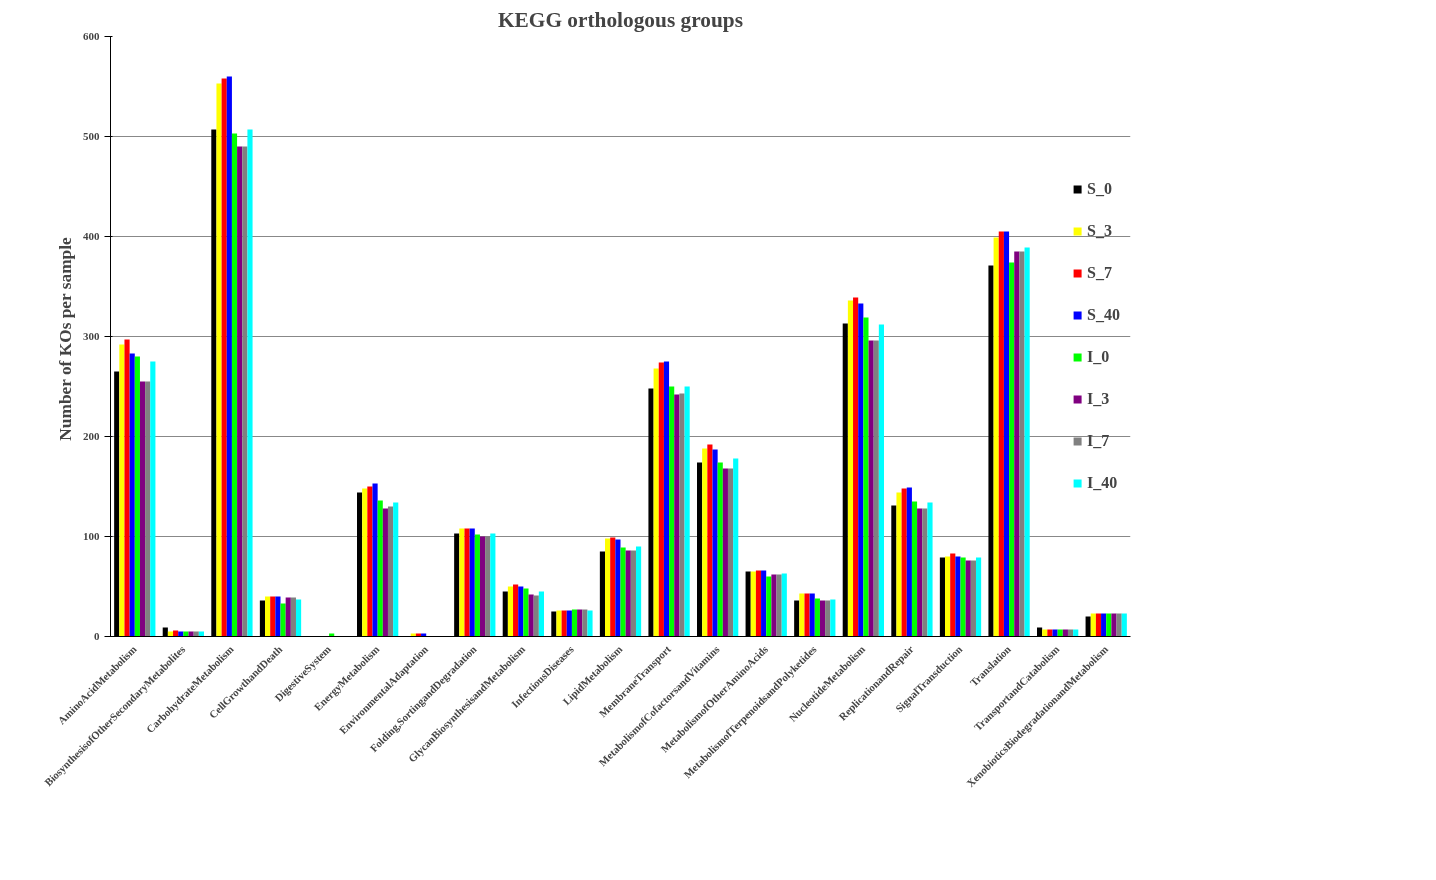  What do you see at coordinates (91, 136) in the screenshot?
I see `y-tick-label: 500` at bounding box center [91, 136].